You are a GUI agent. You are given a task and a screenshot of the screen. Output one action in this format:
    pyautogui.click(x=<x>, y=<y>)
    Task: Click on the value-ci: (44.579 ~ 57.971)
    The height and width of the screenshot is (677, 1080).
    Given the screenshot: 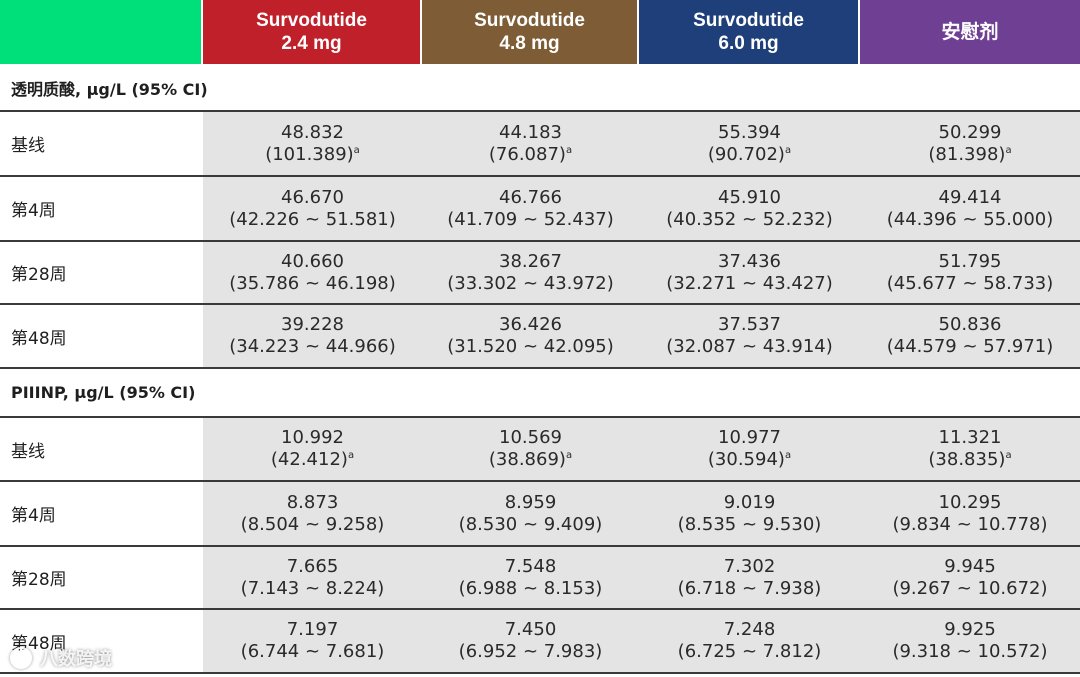 What is the action you would take?
    pyautogui.click(x=970, y=346)
    